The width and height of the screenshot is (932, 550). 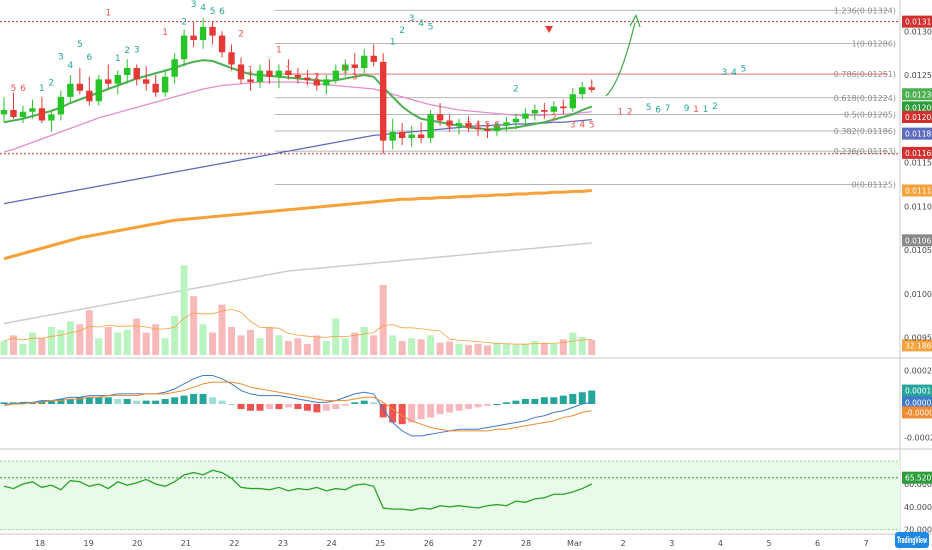 I want to click on price-badge: 0.01061, so click(x=918, y=240).